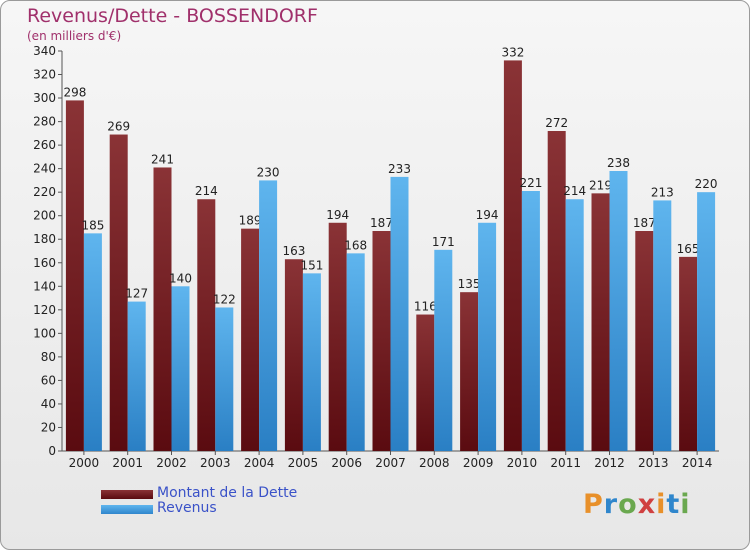 The height and width of the screenshot is (550, 750). I want to click on data-label-dette: 241, so click(162, 159).